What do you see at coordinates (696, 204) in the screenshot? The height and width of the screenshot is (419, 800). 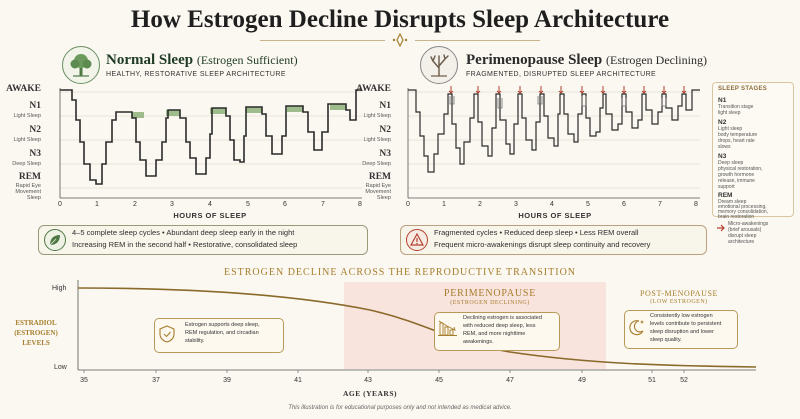 I see `hour-tick-right: 8` at bounding box center [696, 204].